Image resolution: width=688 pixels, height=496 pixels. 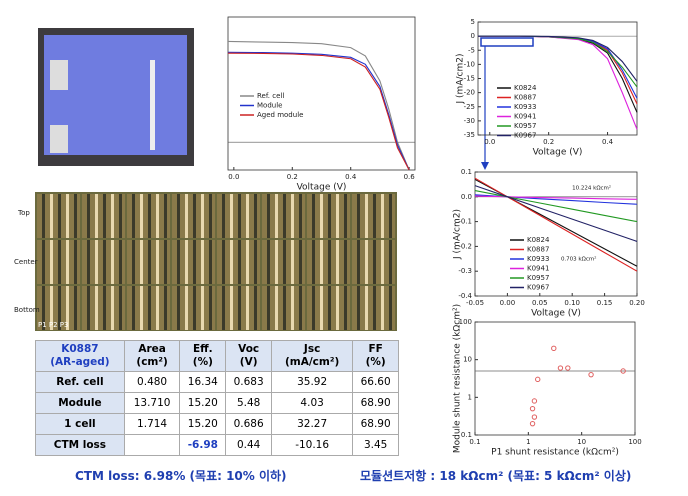 I want to click on y-tick-label: -30, so click(x=469, y=121).